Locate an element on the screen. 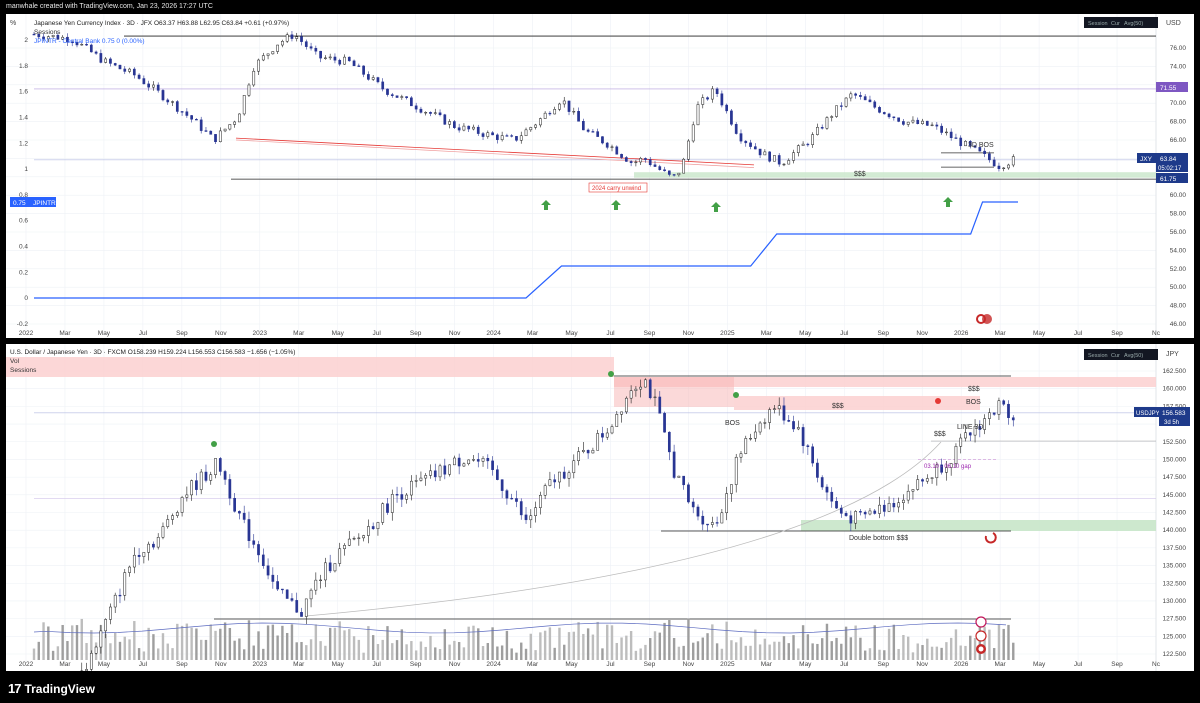 The width and height of the screenshot is (1200, 703). usdjpy-legend-vol: Vol is located at coordinates (15, 361).